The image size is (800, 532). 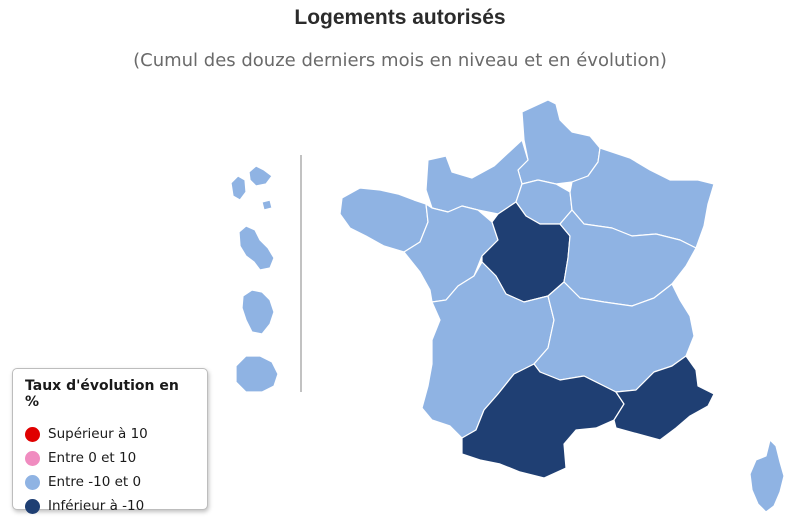 I want to click on legend-label: Entre -10 et 0, so click(x=95, y=482).